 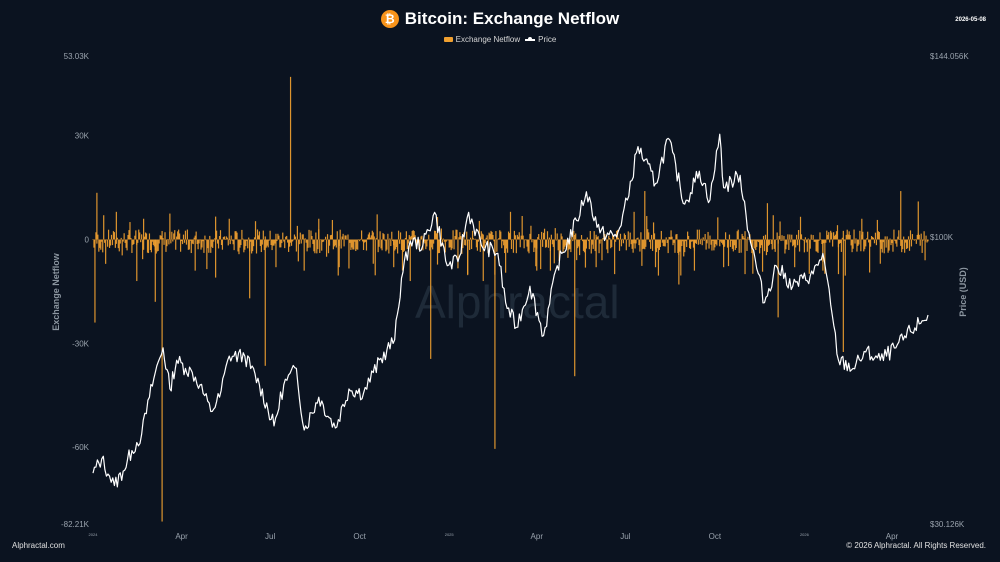 What do you see at coordinates (540, 39) in the screenshot?
I see `legend-item-price: Price` at bounding box center [540, 39].